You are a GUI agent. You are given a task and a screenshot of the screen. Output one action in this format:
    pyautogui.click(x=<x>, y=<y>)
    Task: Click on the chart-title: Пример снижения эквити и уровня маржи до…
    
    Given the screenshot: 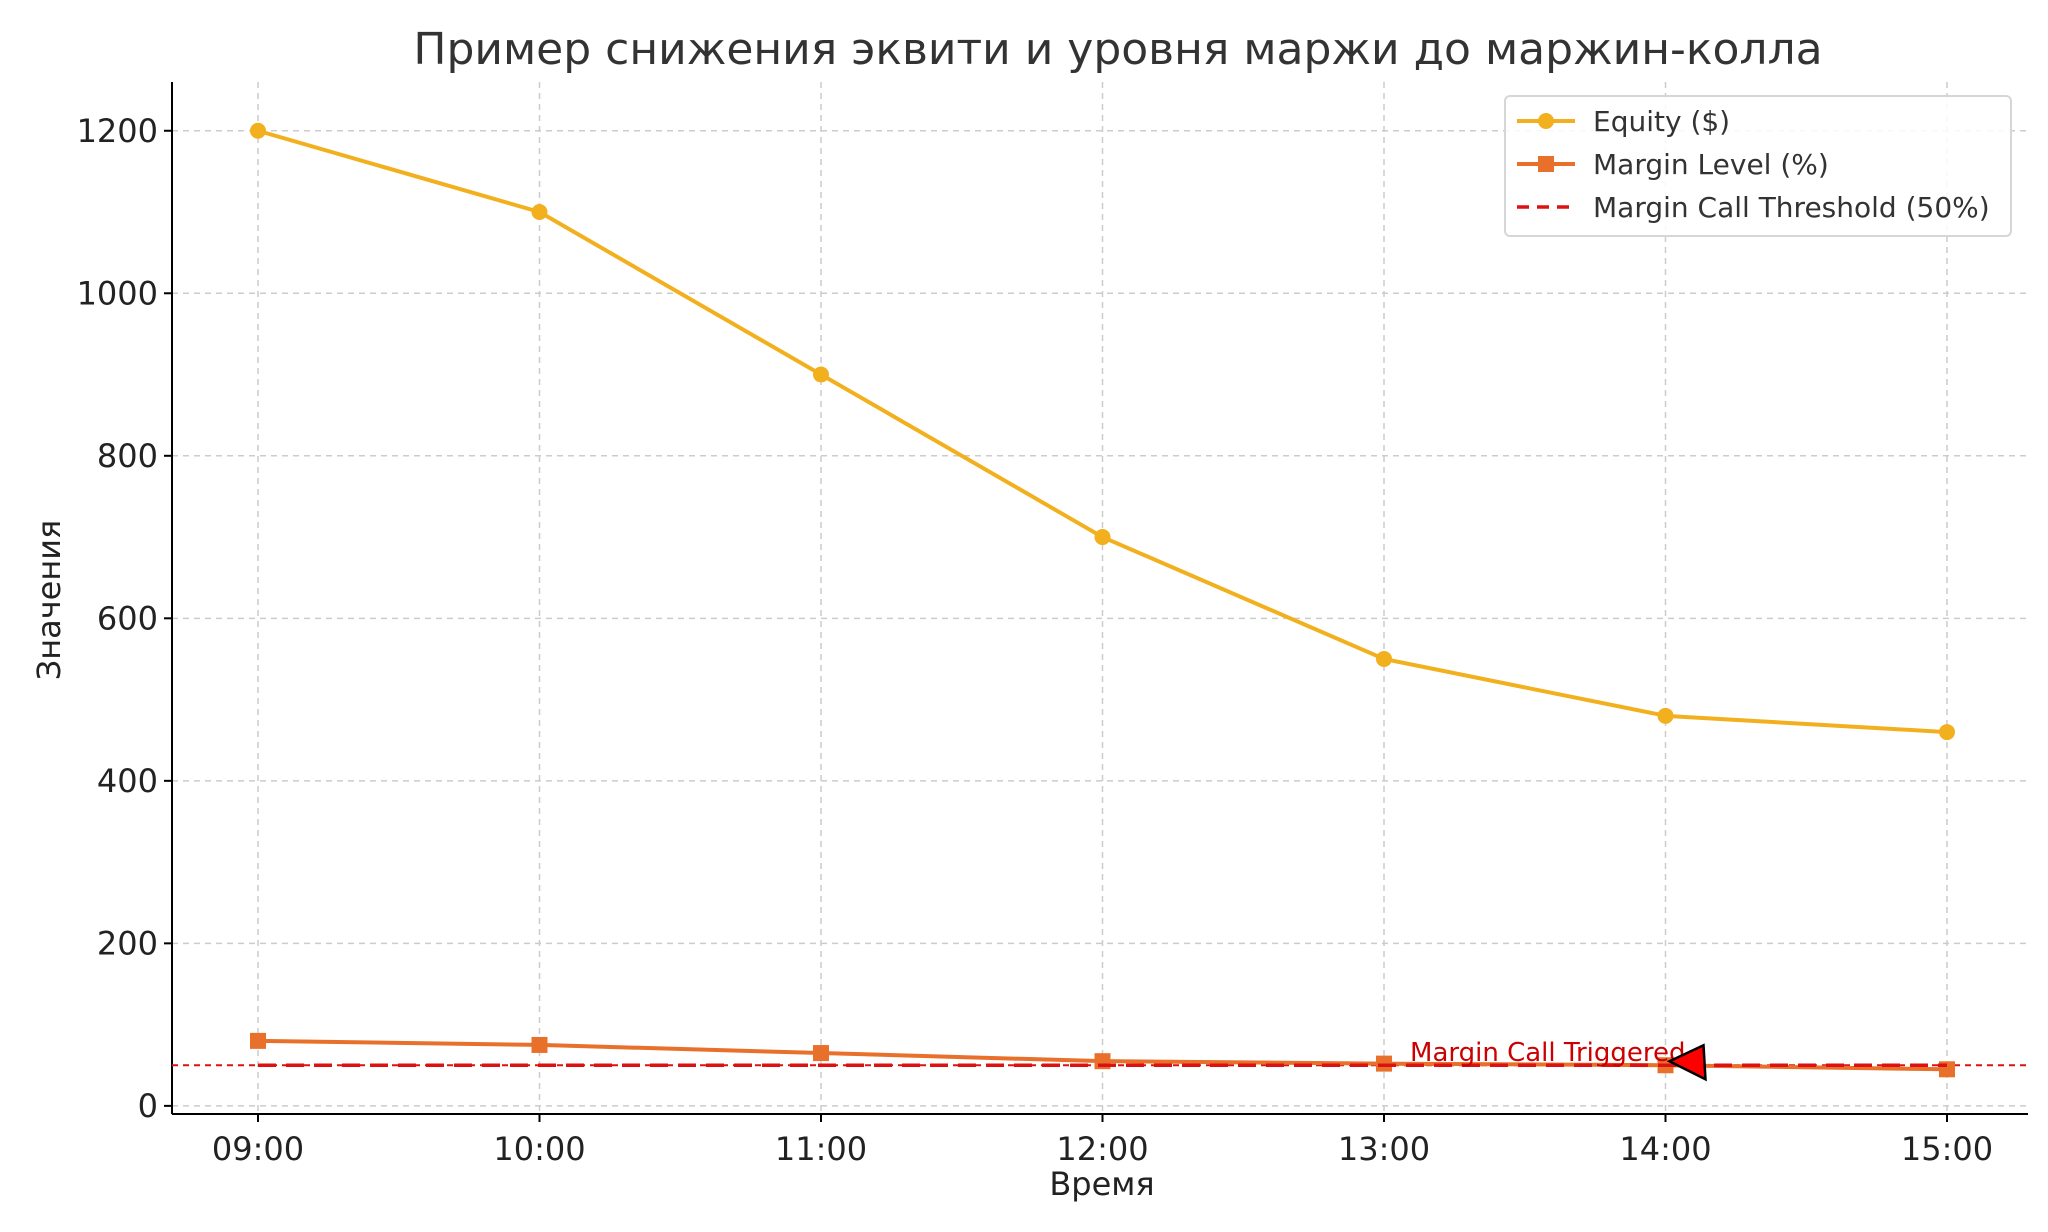 What is the action you would take?
    pyautogui.click(x=1117, y=49)
    